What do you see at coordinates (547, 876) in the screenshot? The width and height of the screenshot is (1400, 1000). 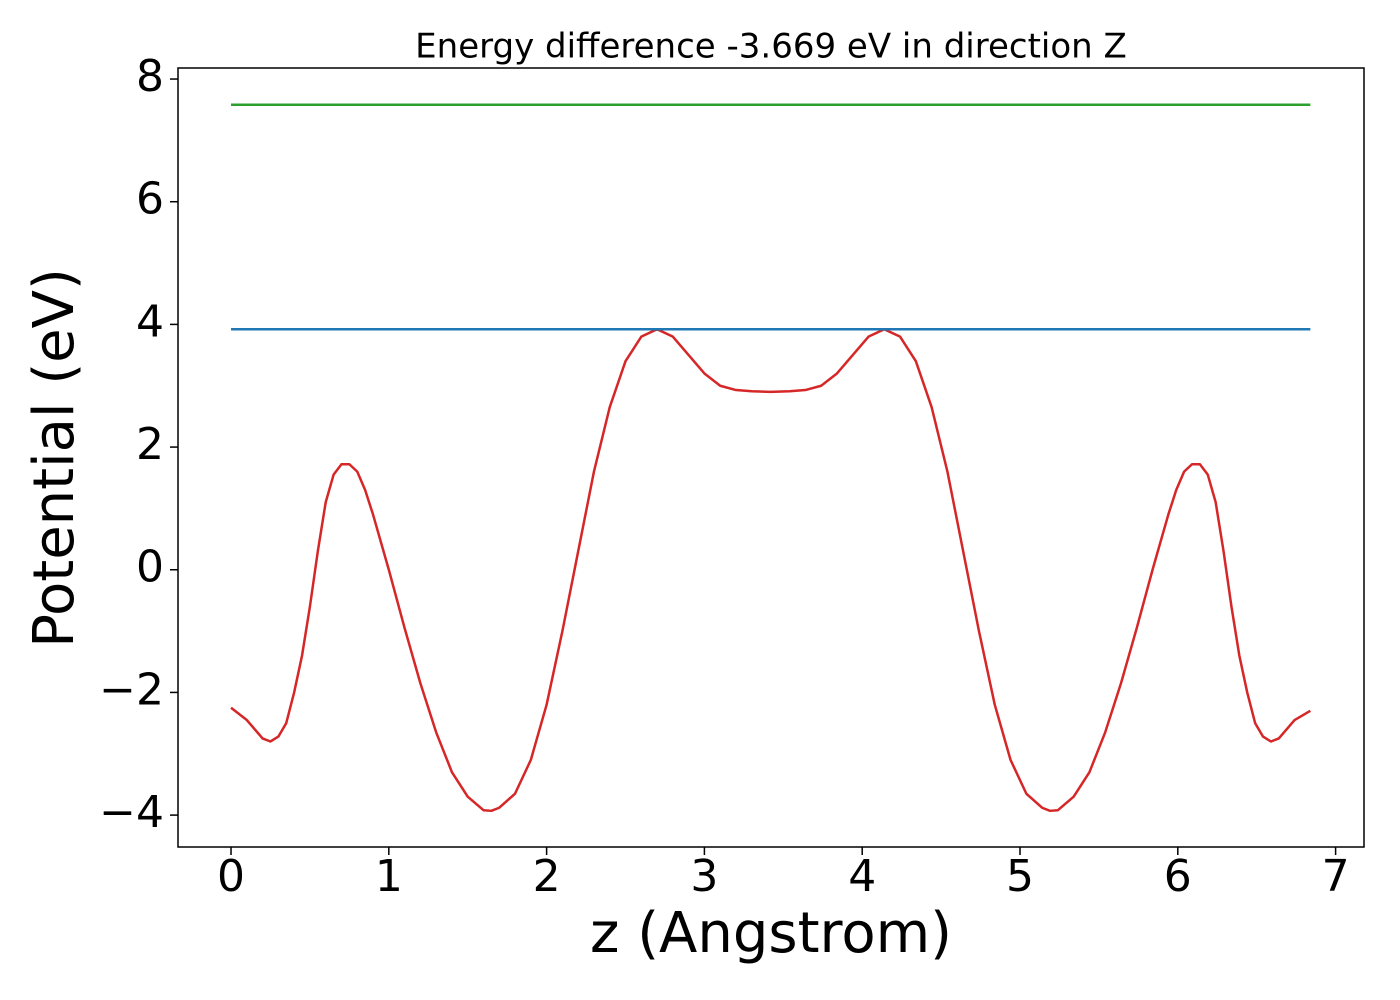 I see `x-tick-label: 2` at bounding box center [547, 876].